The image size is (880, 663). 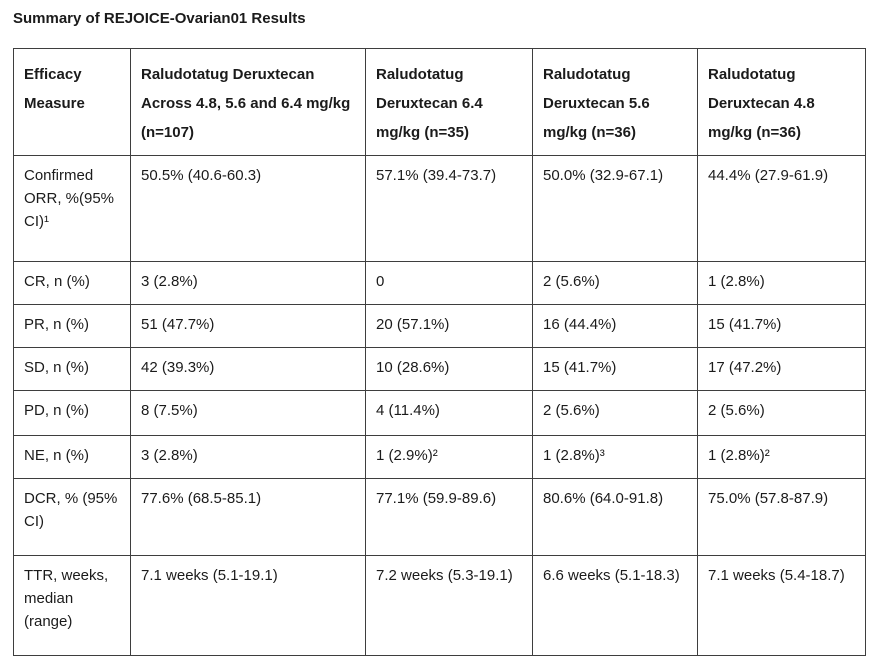 What do you see at coordinates (615, 208) in the screenshot?
I see `value-cell: 50.0% (32.9-67.1)` at bounding box center [615, 208].